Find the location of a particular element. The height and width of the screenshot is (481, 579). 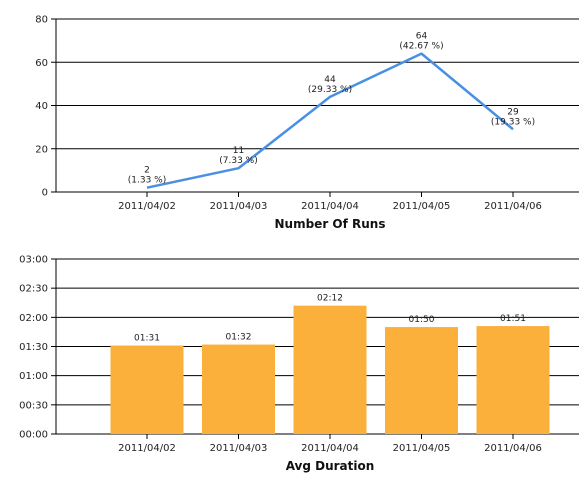

runs-x-tick-label: 2011/04/04 is located at coordinates (330, 206).